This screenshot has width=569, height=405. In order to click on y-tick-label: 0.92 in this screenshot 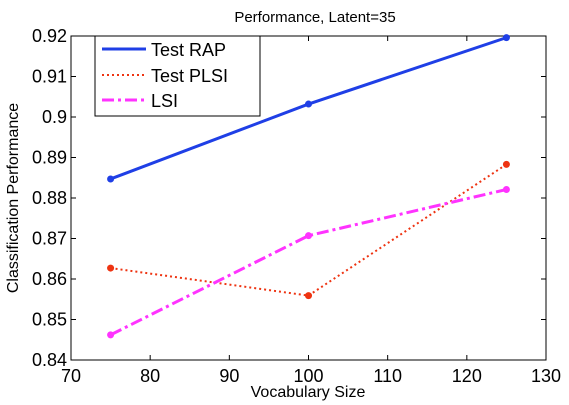, I will do `click(49, 36)`.